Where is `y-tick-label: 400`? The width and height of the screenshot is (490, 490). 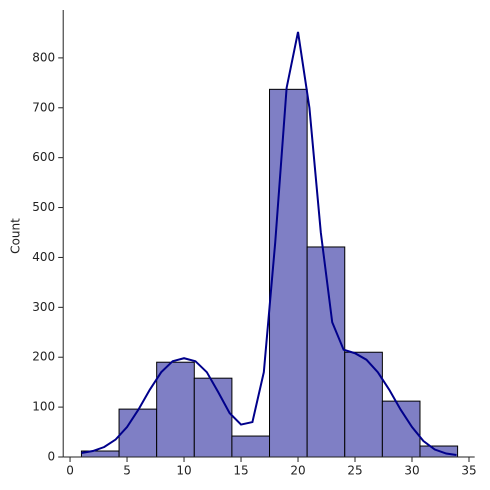 y-tick-label: 400 is located at coordinates (43, 257).